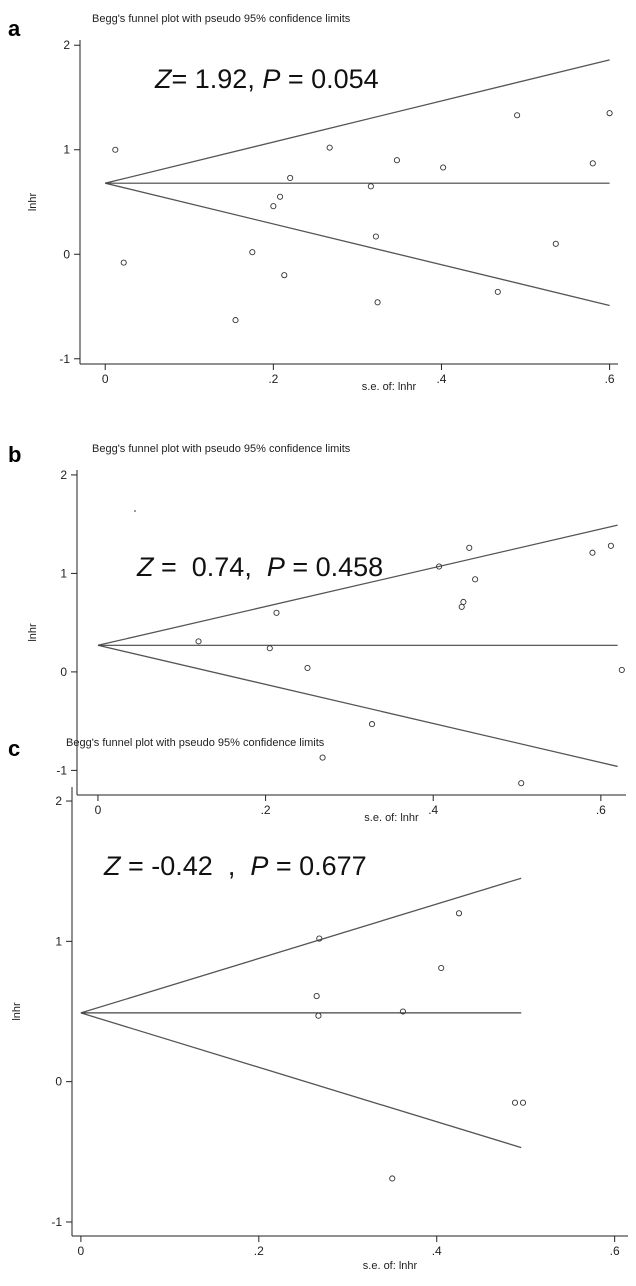 This screenshot has height=1286, width=636. Describe the element at coordinates (14, 454) in the screenshot. I see `panel-label: b` at that location.